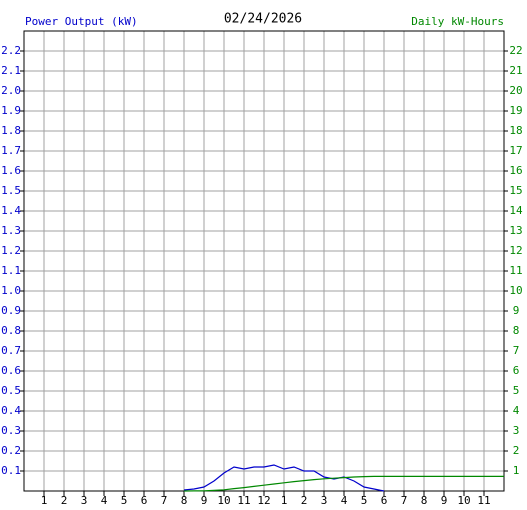 Image resolution: width=527 pixels, height=510 pixels. Describe the element at coordinates (516, 470) in the screenshot. I see `y2-tick-label: 1` at that location.